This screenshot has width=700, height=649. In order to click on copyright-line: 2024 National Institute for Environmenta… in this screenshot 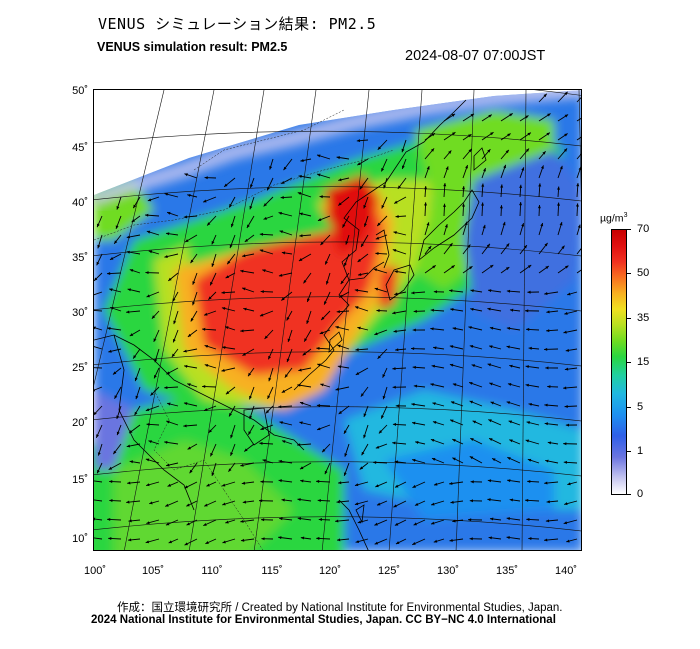, I will do `click(323, 620)`.